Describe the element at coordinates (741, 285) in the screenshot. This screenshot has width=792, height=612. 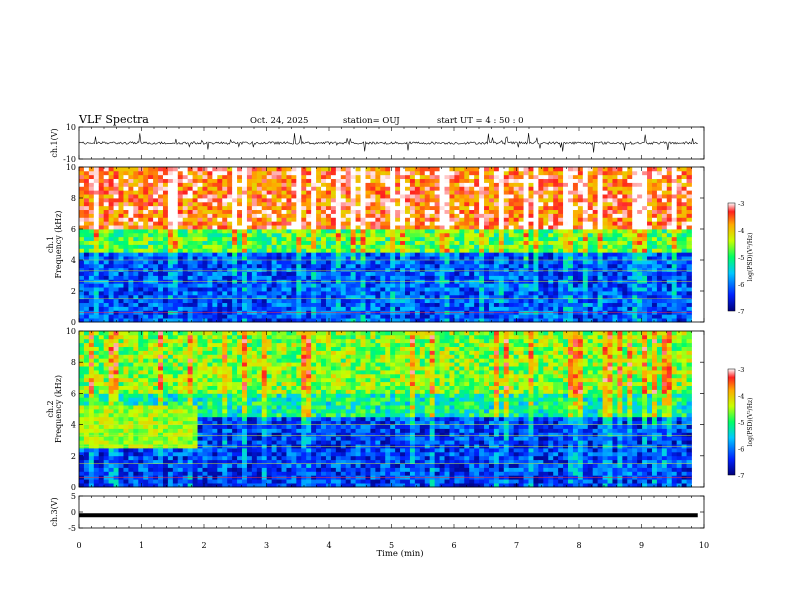
I see `cbar-tick-1-3: -6` at that location.